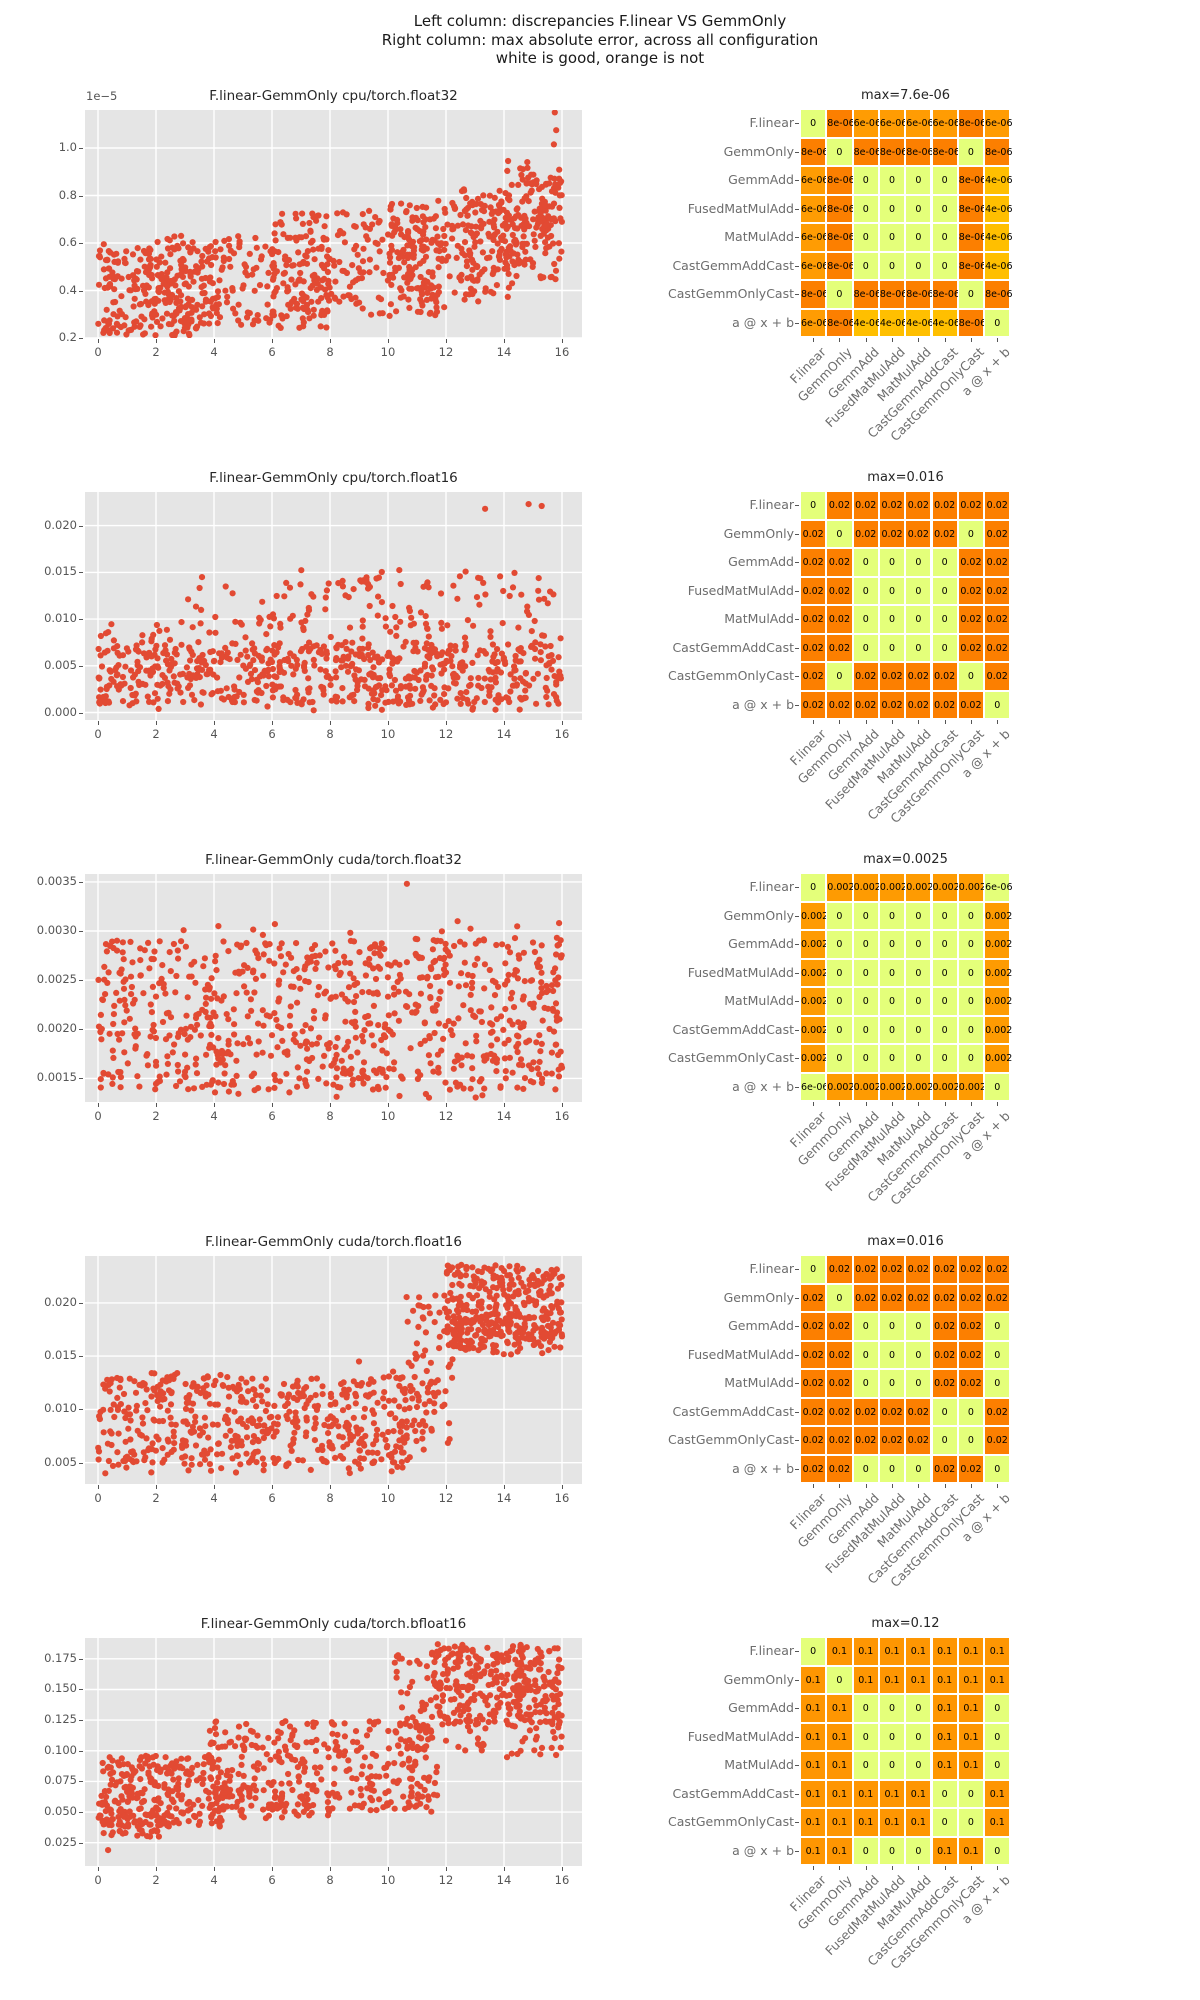 This screenshot has width=1200, height=2000. Describe the element at coordinates (333, 96) in the screenshot. I see `scatter-title: F.linear-GemmOnly cpu/torch.float32` at that location.